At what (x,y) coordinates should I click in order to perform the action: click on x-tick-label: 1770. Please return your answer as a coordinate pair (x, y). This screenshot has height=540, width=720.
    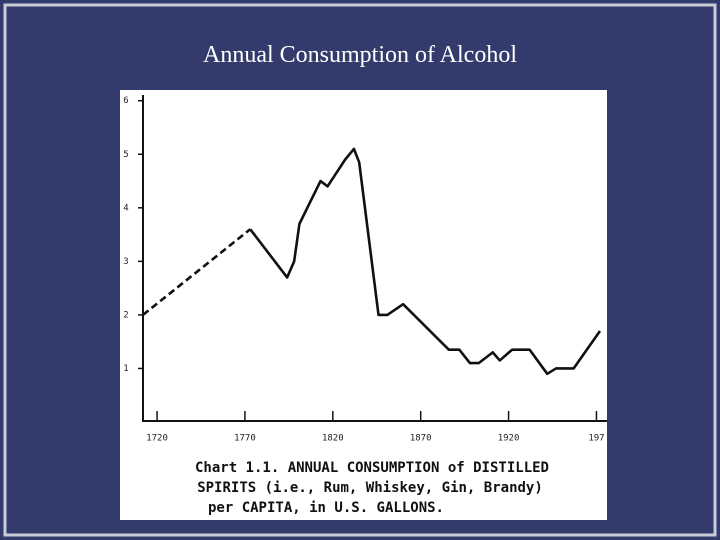
    Looking at the image, I should click on (245, 439).